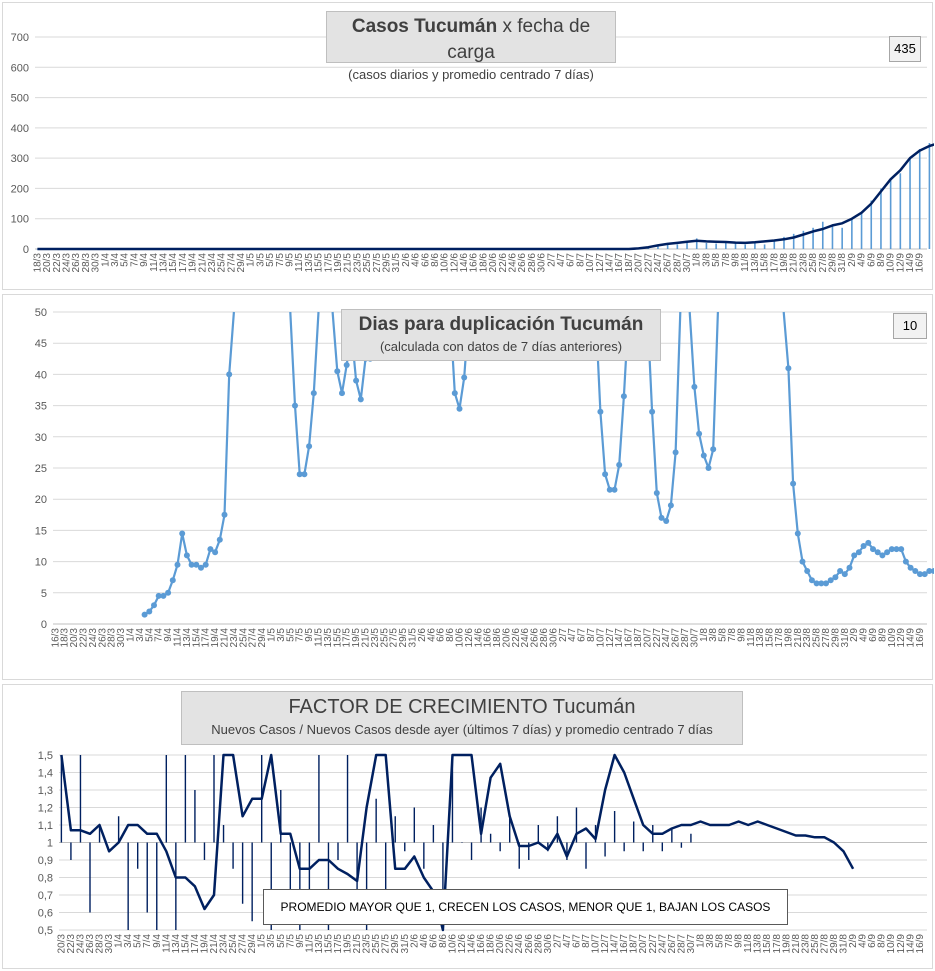 This screenshot has height=971, width=935. What do you see at coordinates (431, 635) in the screenshot?
I see `x-tick-label: 4/6` at bounding box center [431, 635].